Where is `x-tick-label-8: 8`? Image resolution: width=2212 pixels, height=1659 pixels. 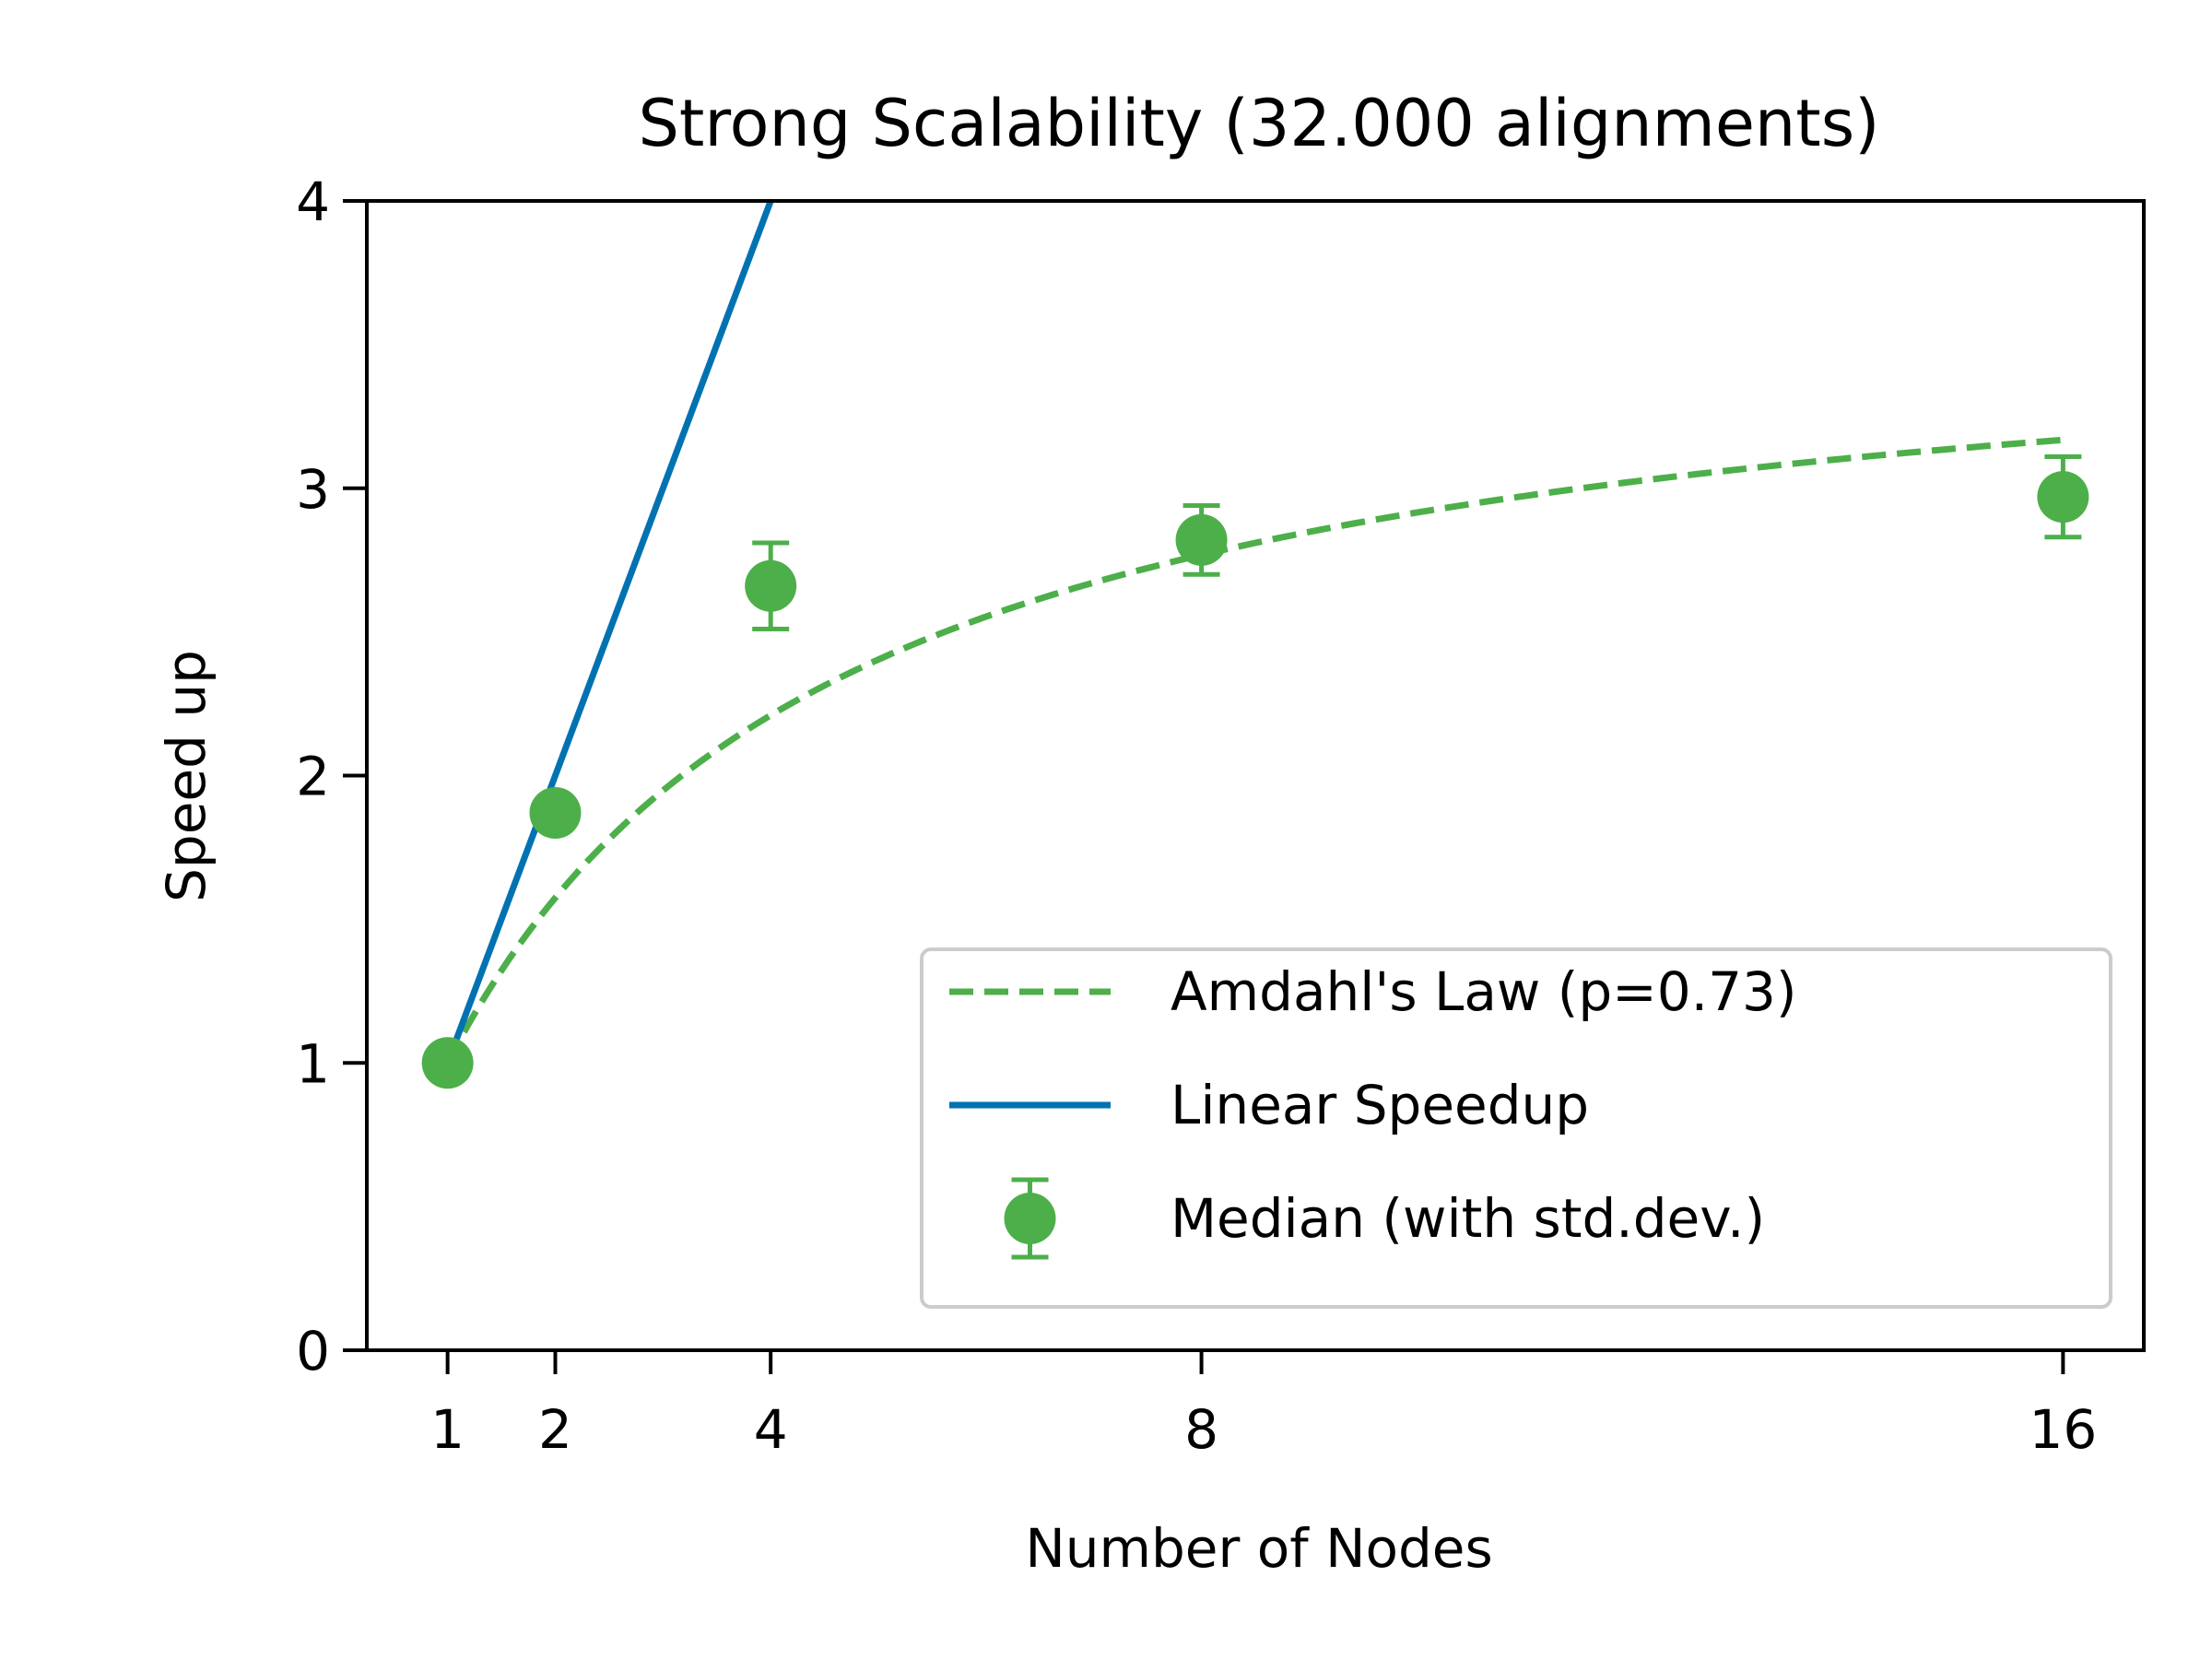
x-tick-label-8: 8 is located at coordinates (1201, 1429).